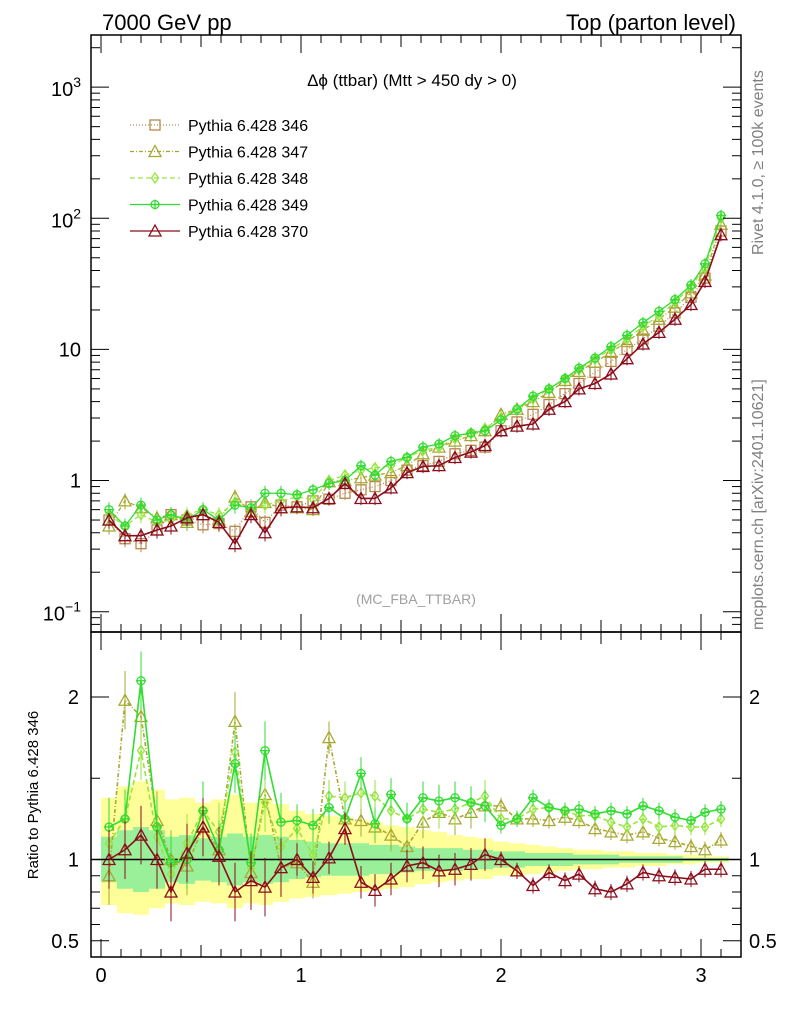 The width and height of the screenshot is (786, 1024). I want to click on ratio-y-tick-label: 0.5, so click(65, 942).